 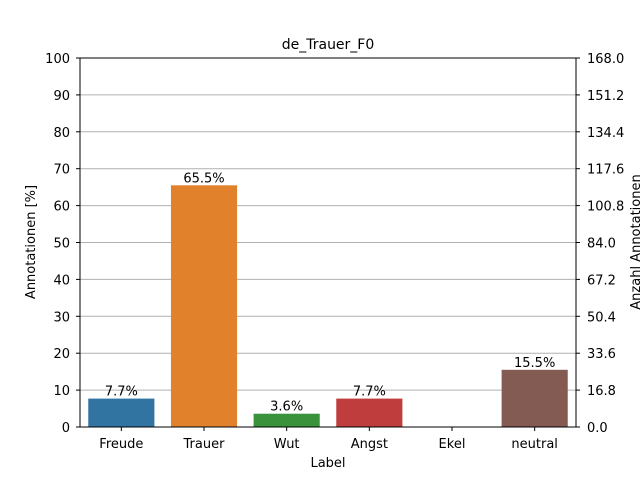 What do you see at coordinates (369, 412) in the screenshot?
I see `bar-angst` at bounding box center [369, 412].